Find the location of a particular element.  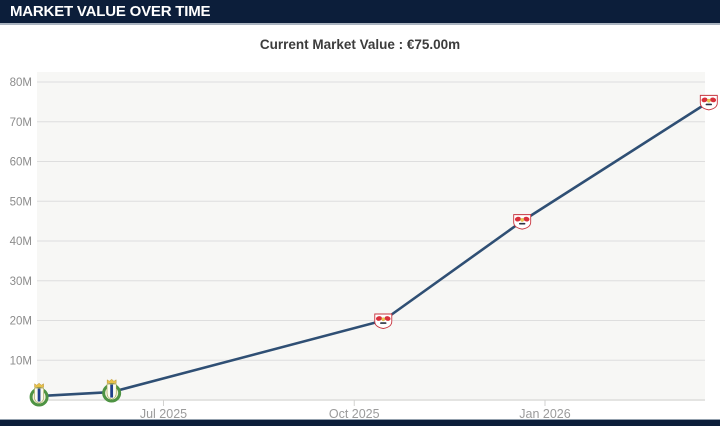

x-axis-label: Jan 2026 is located at coordinates (544, 414).